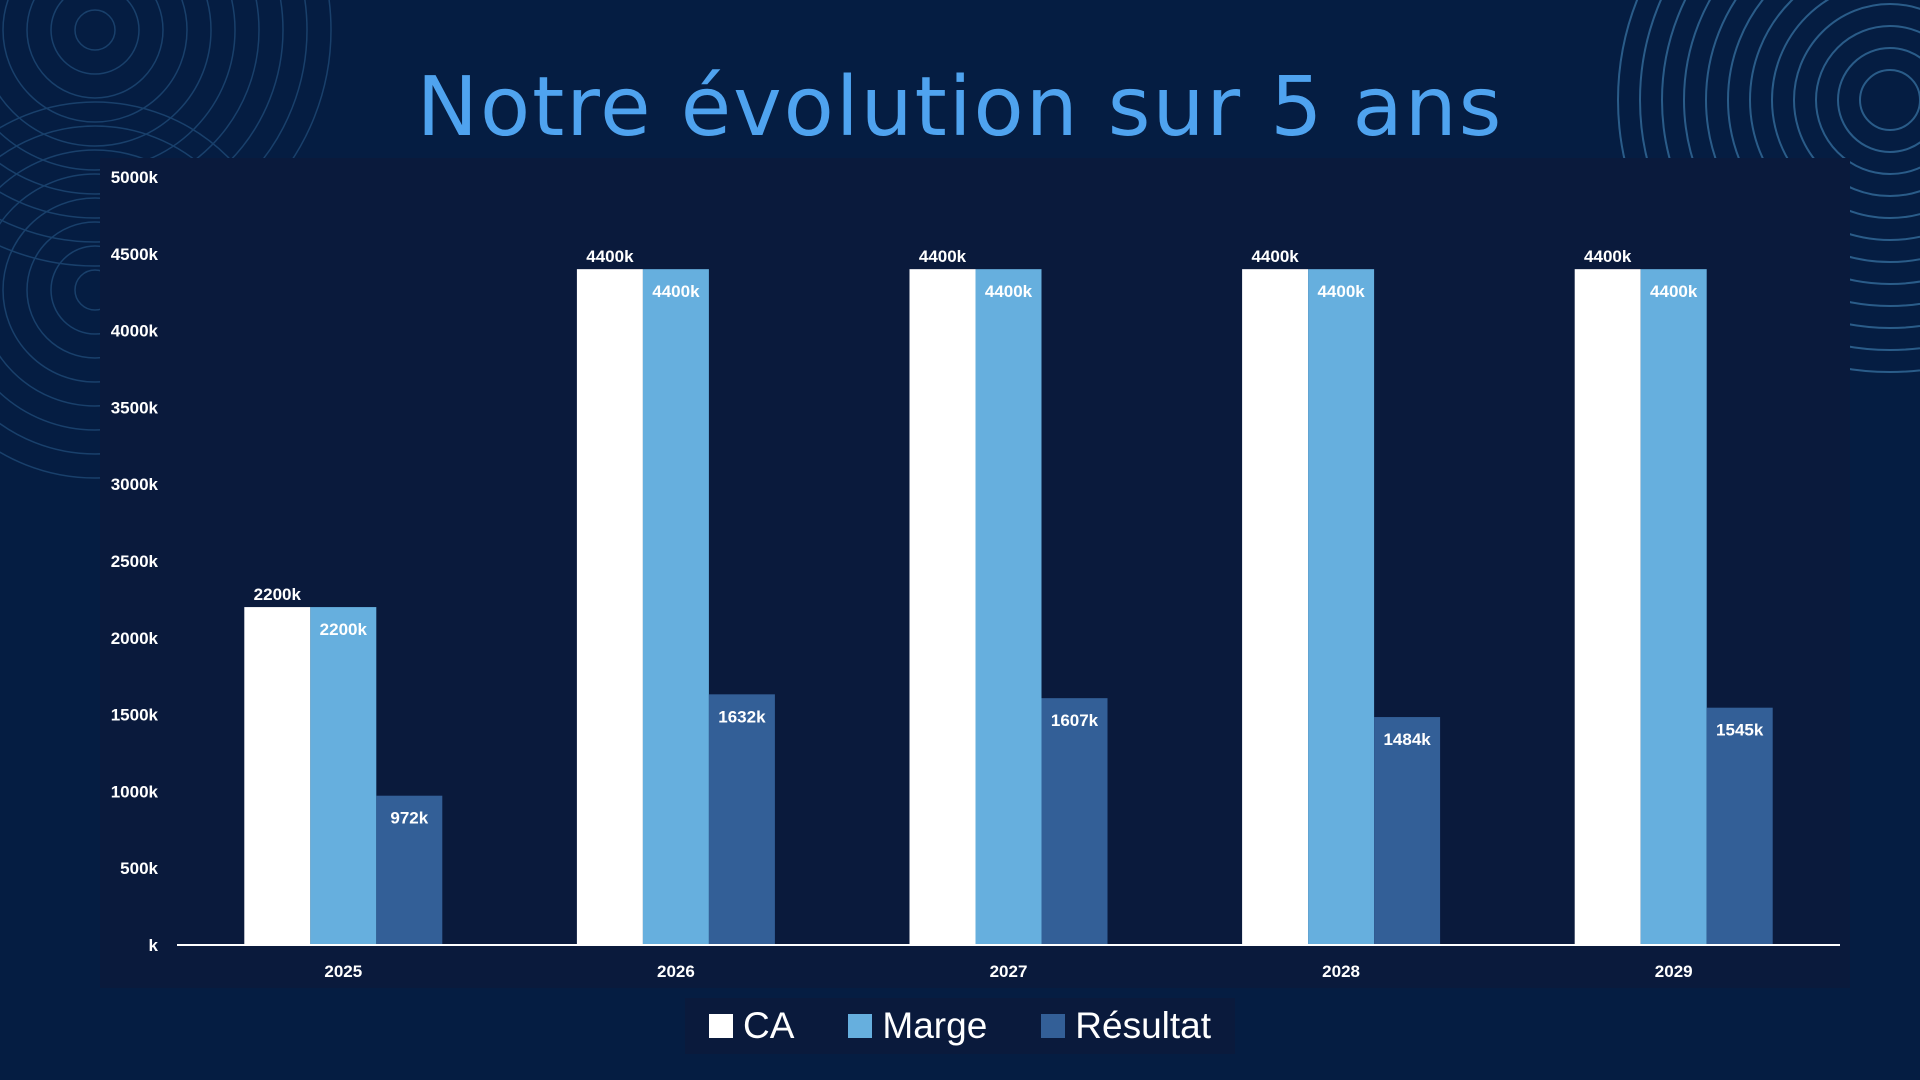 This screenshot has height=1080, width=1920. Describe the element at coordinates (720, 1026) in the screenshot. I see `legend-swatch-ca` at that location.